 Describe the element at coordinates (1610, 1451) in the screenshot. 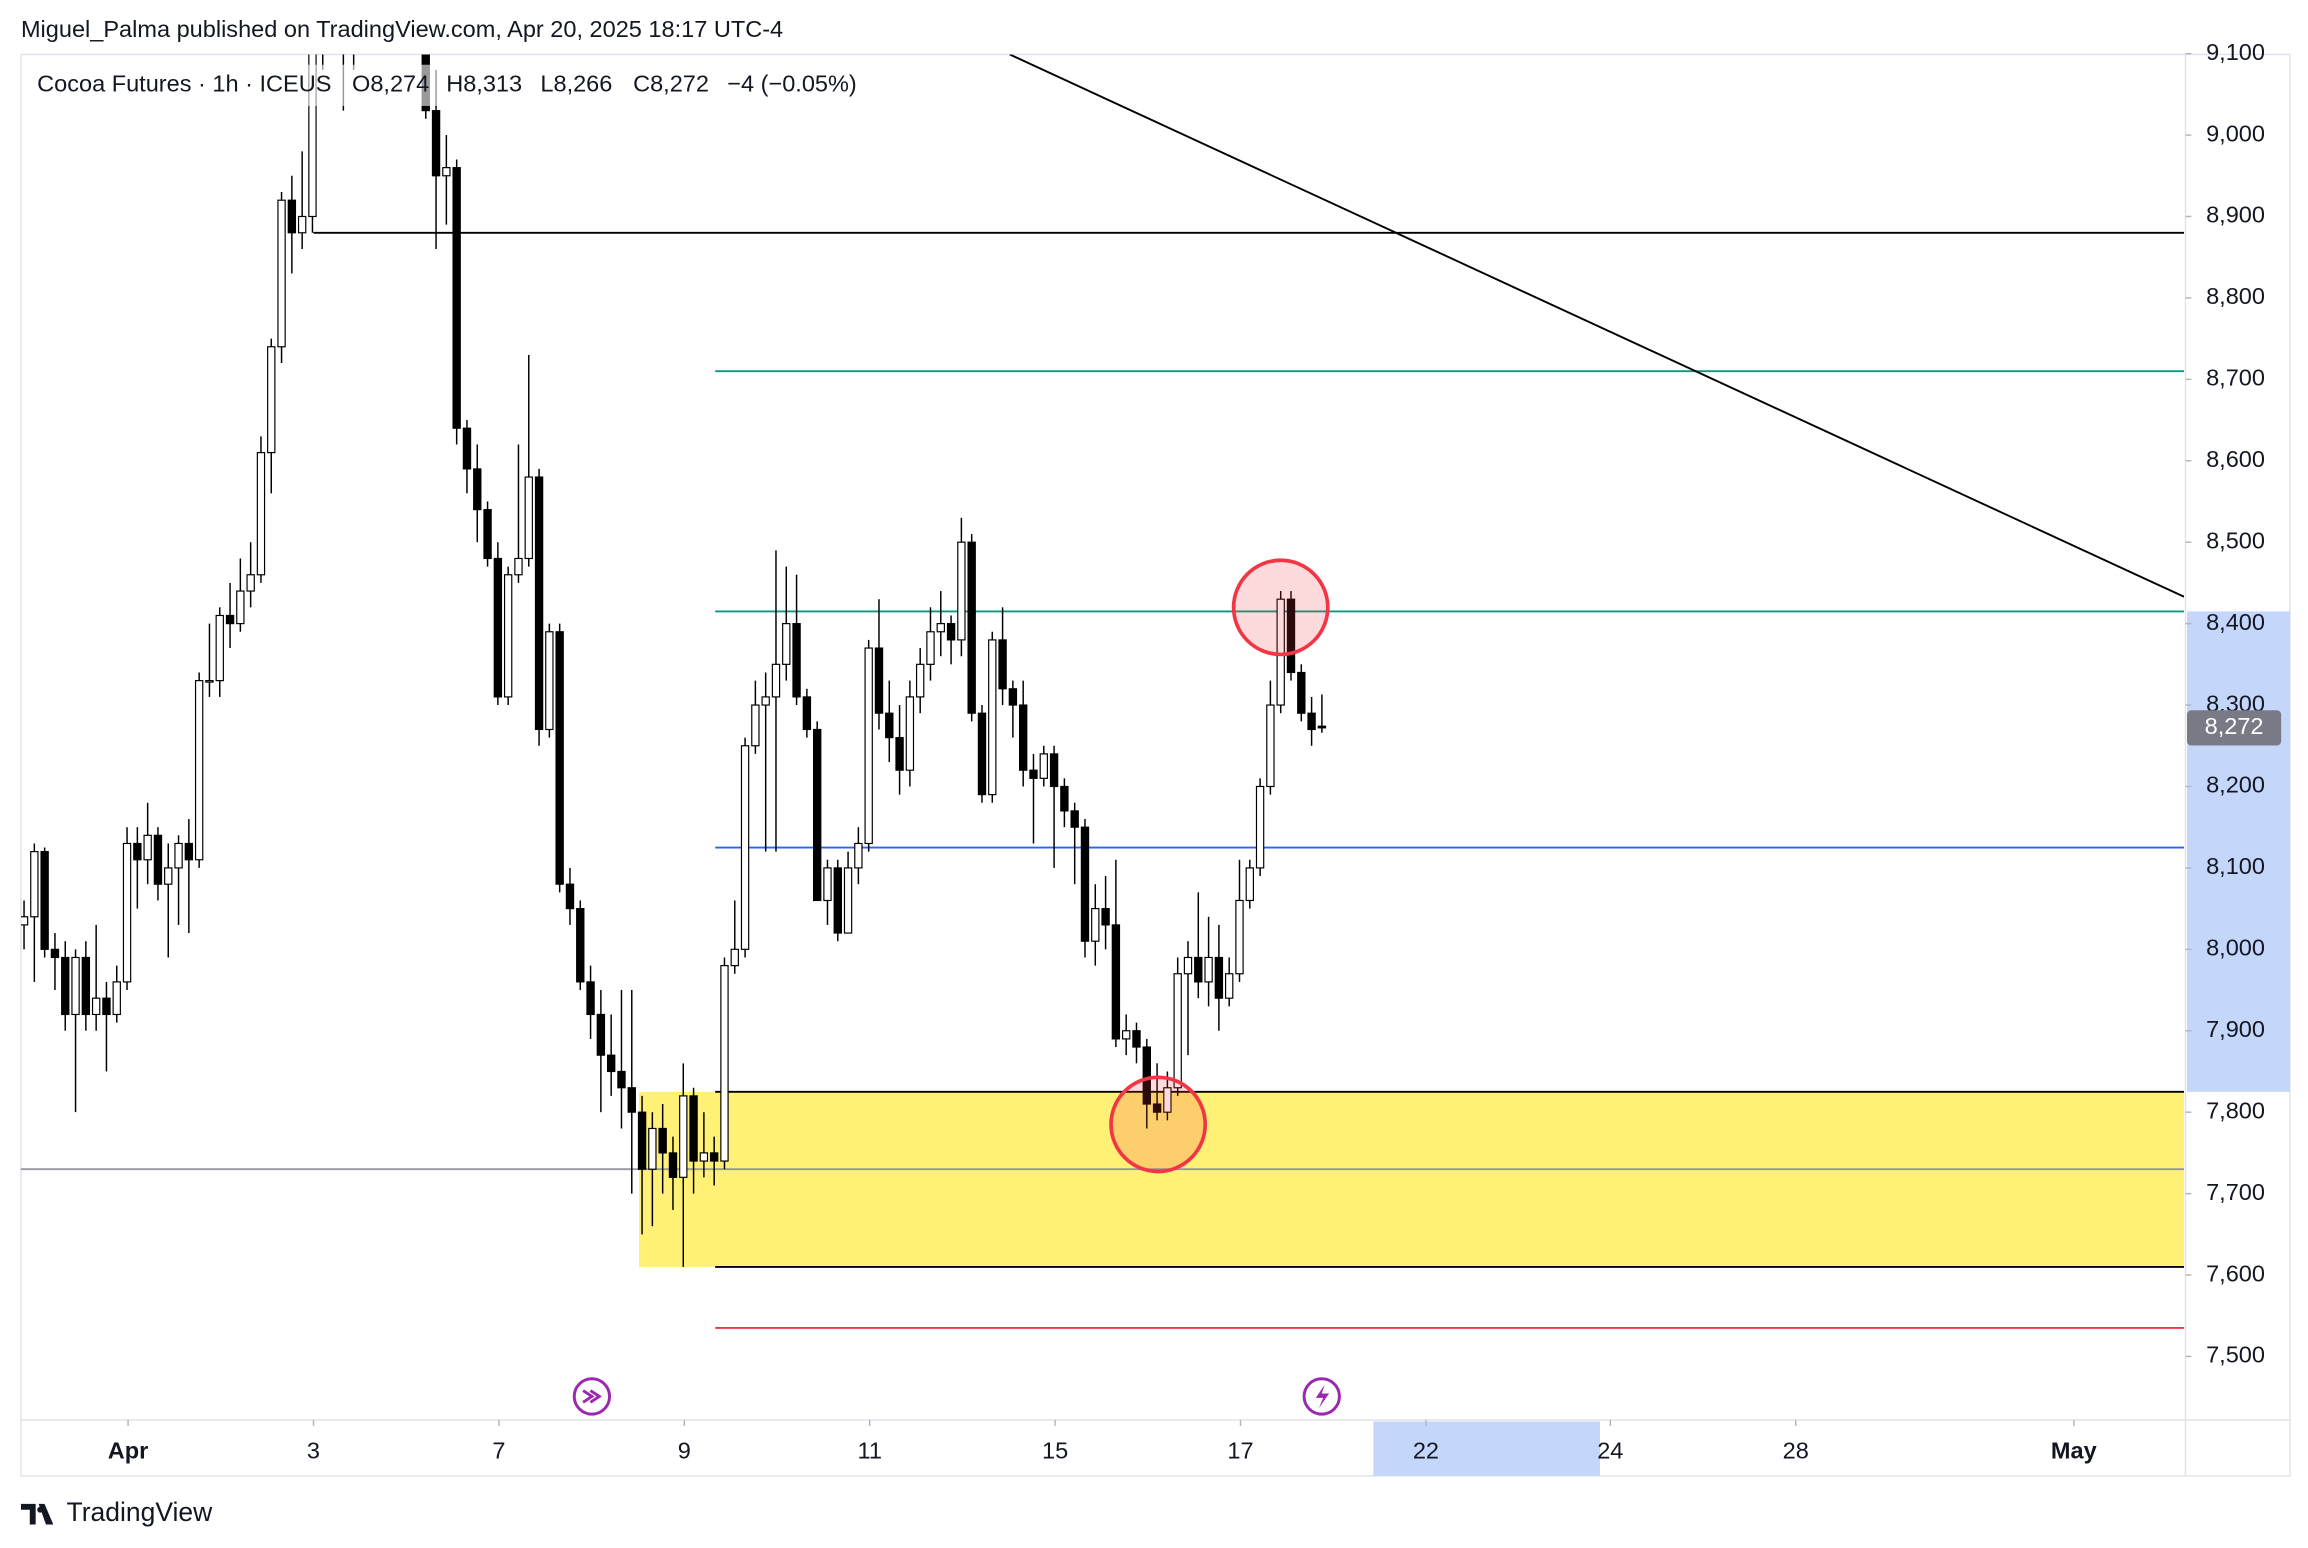

I see `x-tick-label: 24` at that location.